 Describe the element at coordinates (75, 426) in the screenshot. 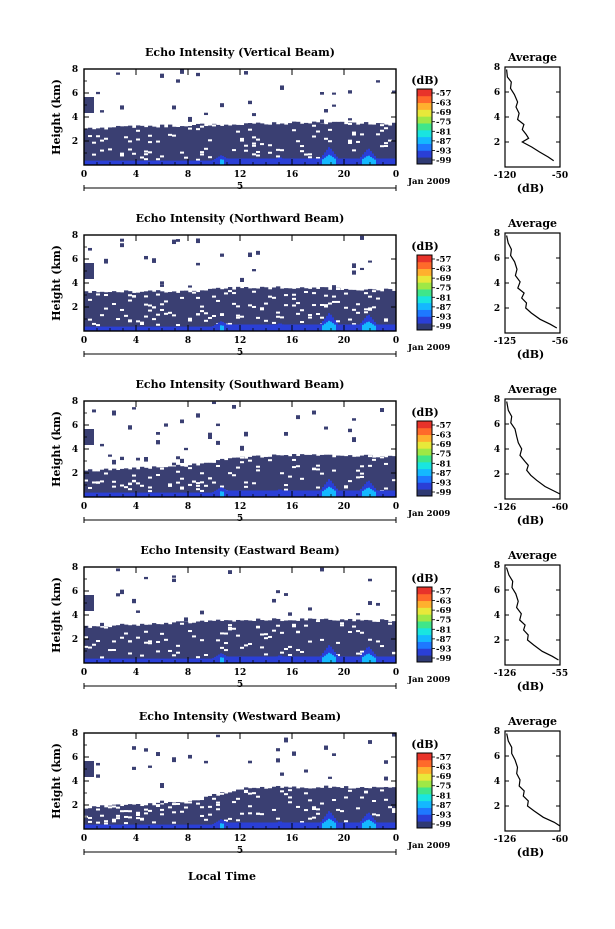

I see `y-tick-label: 6` at that location.